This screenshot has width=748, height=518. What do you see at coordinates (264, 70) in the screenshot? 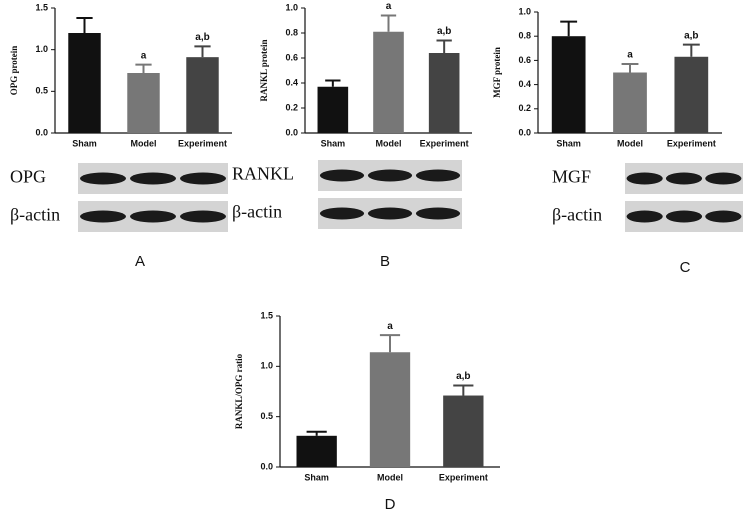
I see `y-axis-label: RANKL protein` at bounding box center [264, 70].